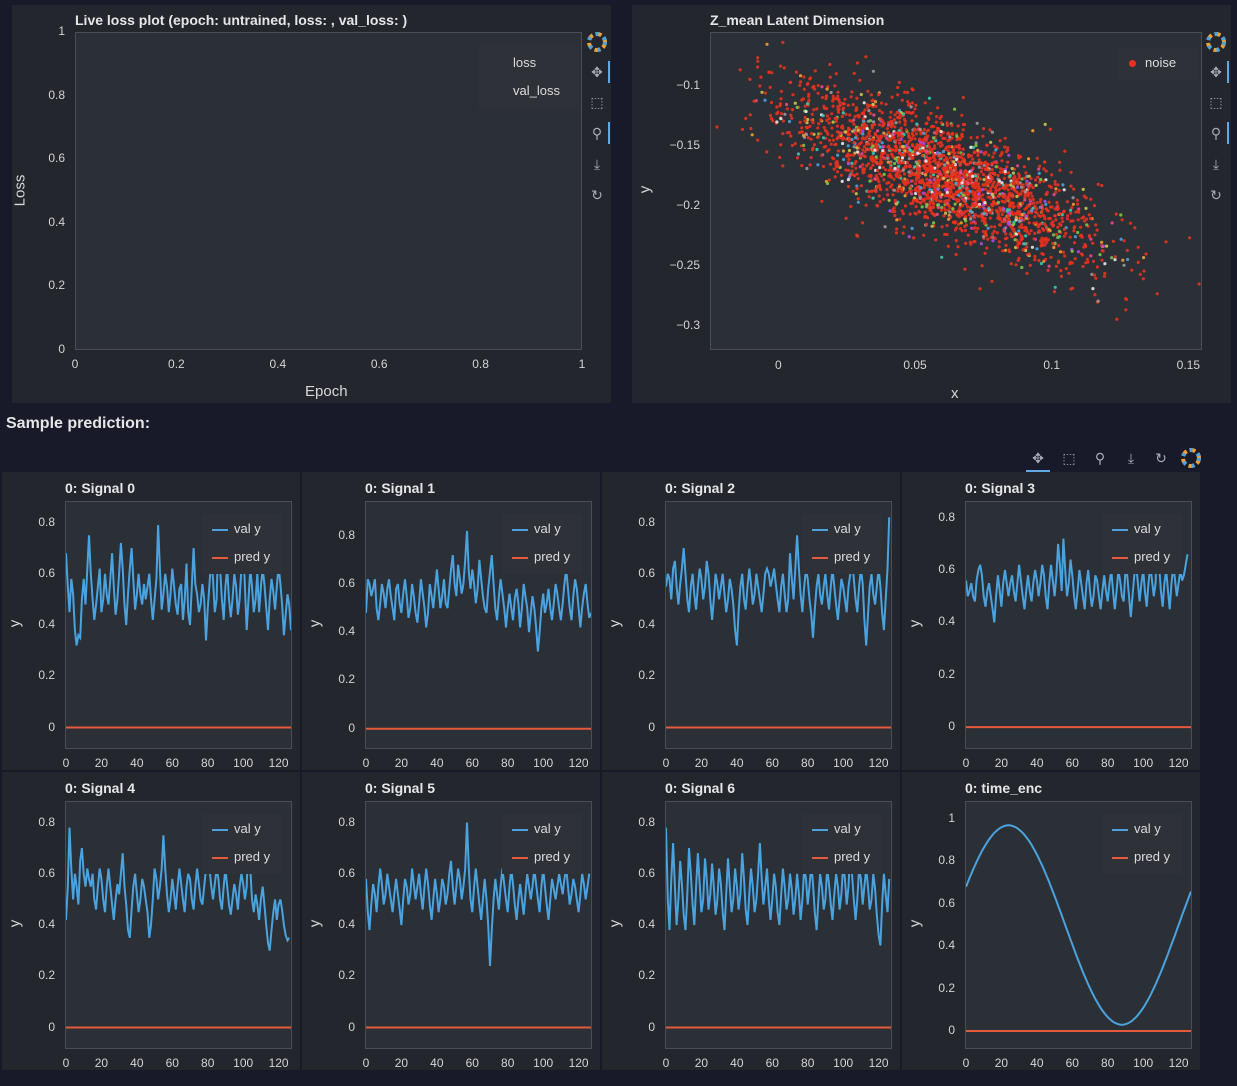  I want to click on x-tick-label: 40, so click(437, 1063).